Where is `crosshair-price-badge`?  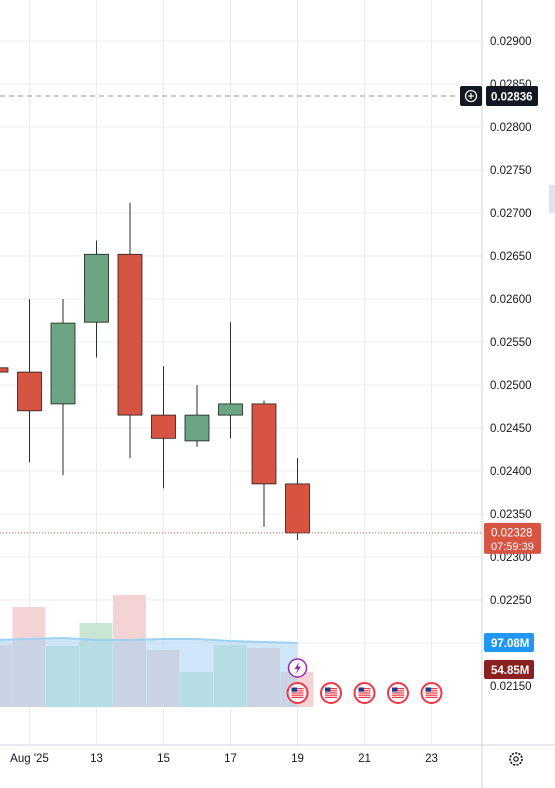
crosshair-price-badge is located at coordinates (512, 96).